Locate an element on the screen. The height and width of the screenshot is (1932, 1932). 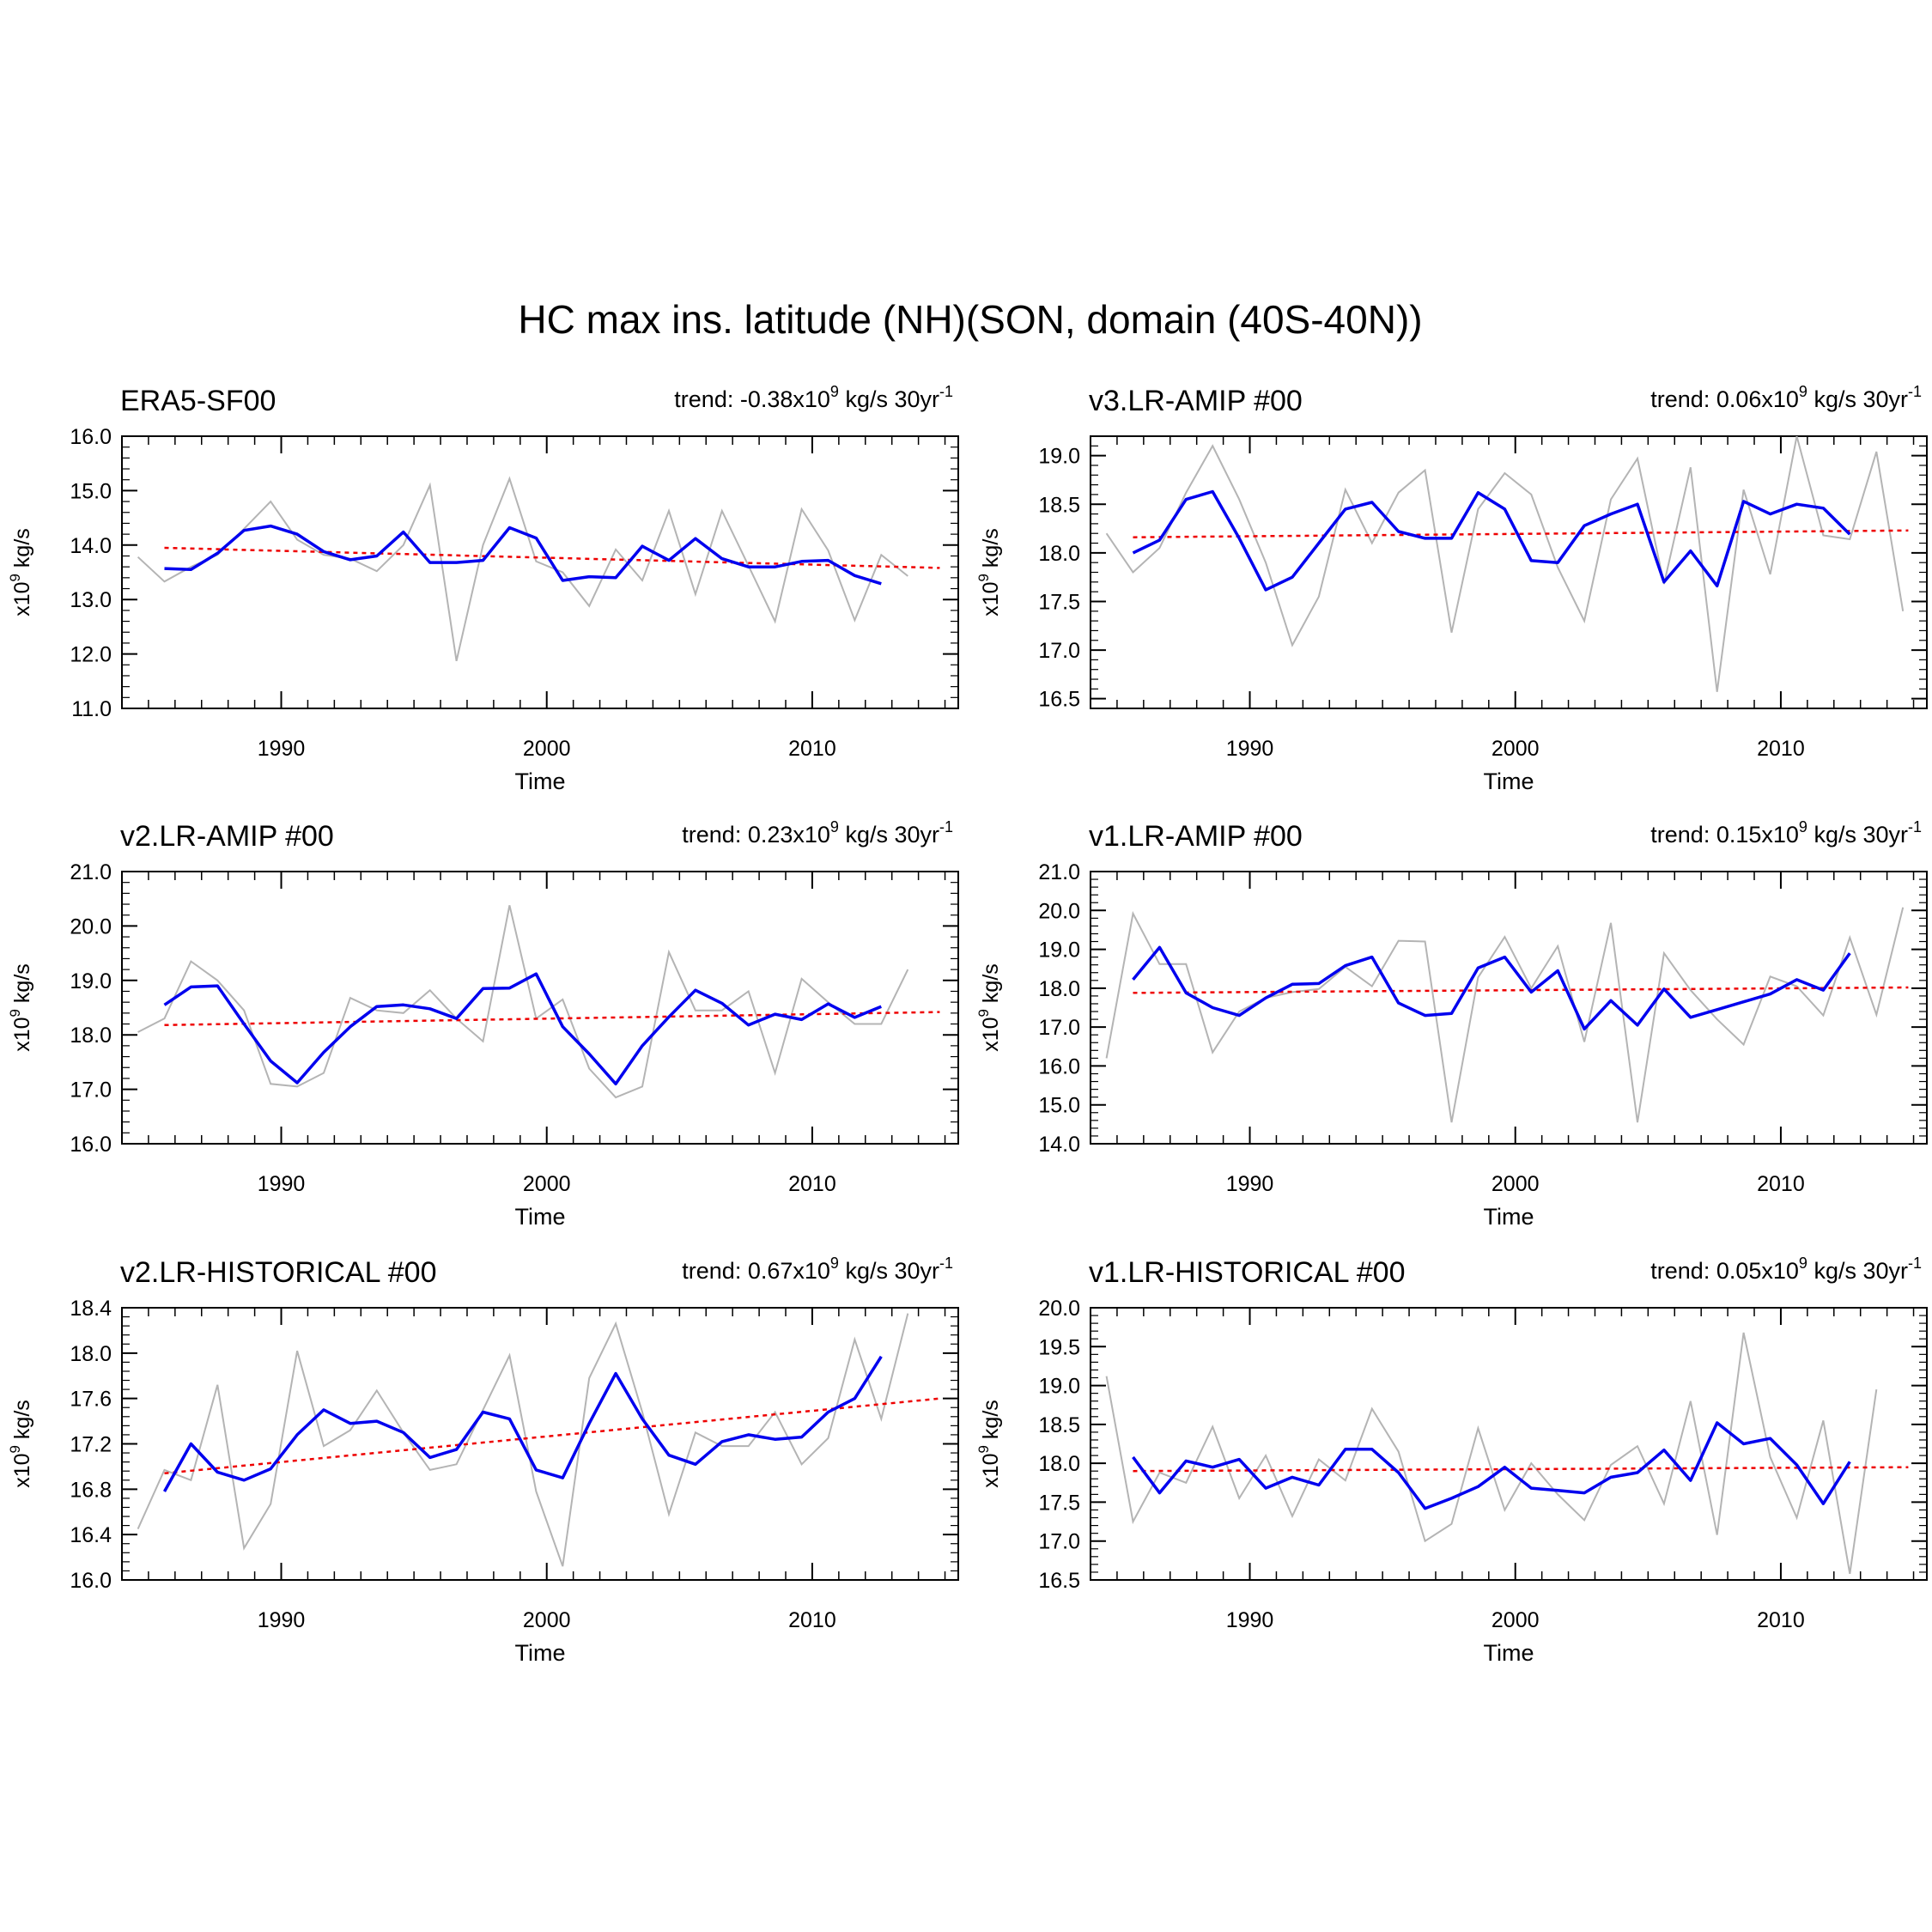
panel-title: v1.LR-AMIP #00 is located at coordinates (1196, 836).